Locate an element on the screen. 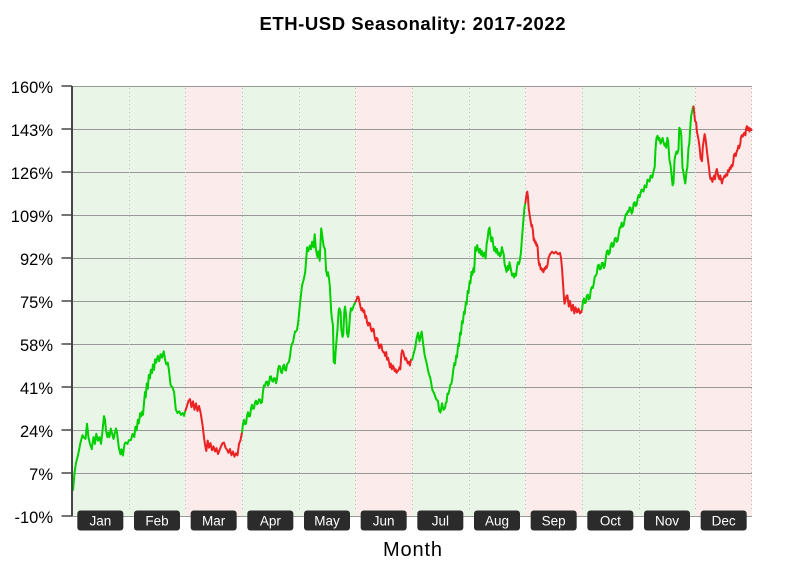 This screenshot has height=583, width=800. svg-text: 109% is located at coordinates (32, 217).